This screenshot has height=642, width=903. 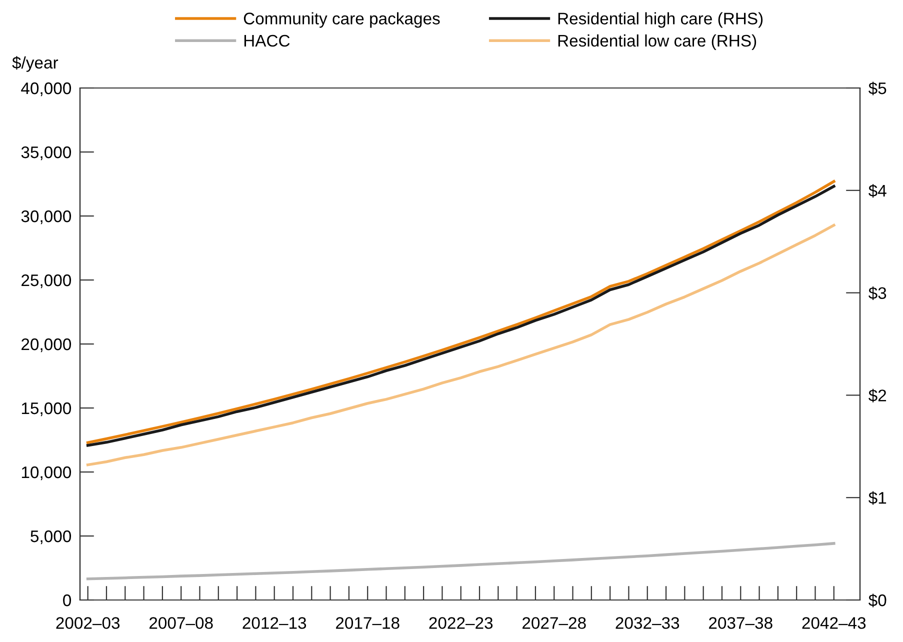 I want to click on y-tick-label: 30,000, so click(x=46, y=217).